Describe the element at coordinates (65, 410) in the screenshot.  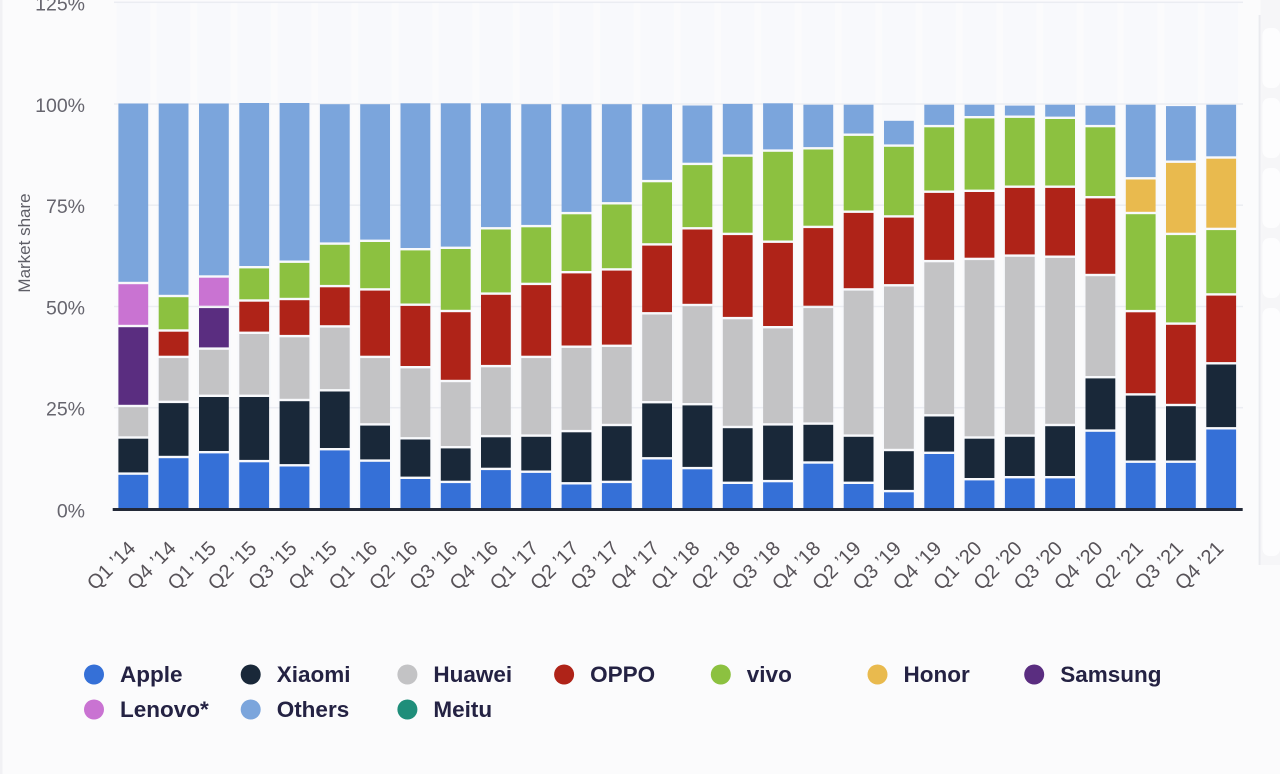
I see `svg-text: 25%` at that location.